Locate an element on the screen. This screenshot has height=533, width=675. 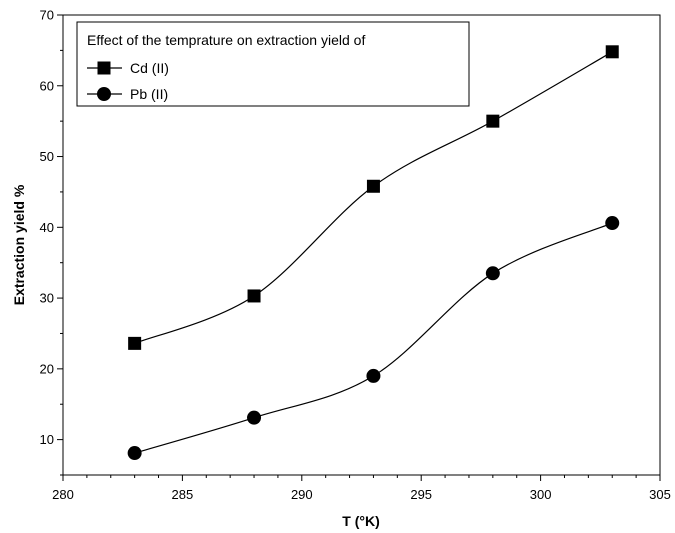
y-tick-label: 70 is located at coordinates (47, 15).